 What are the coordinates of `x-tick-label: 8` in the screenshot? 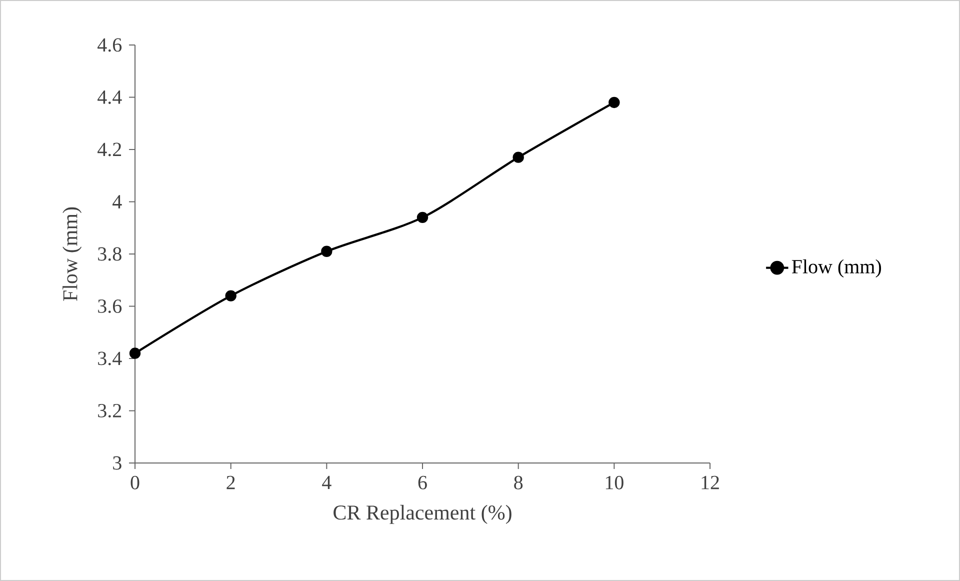 It's located at (518, 483).